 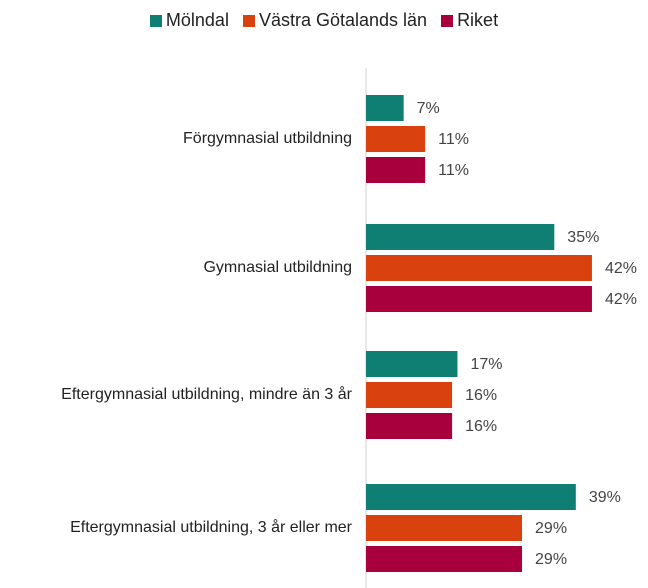 I want to click on value-label: 17%, so click(x=486, y=364).